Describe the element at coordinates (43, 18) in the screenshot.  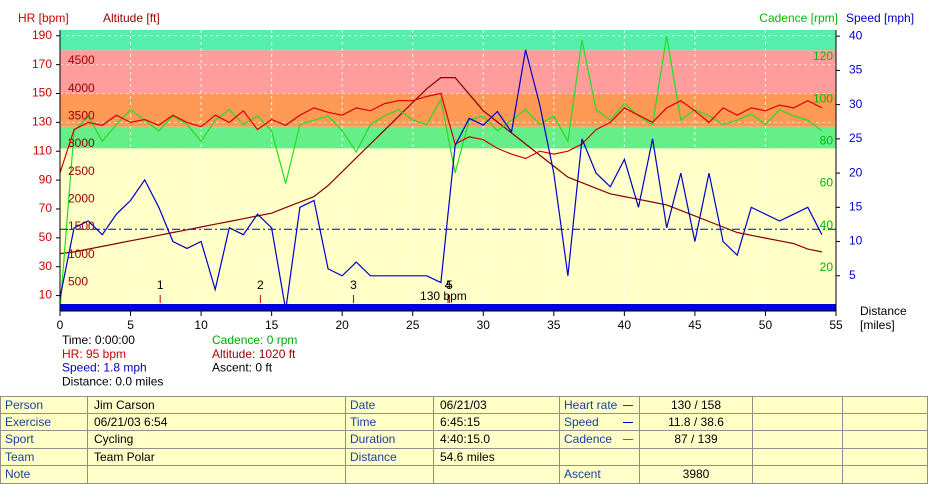
I see `axis-title: HR [bpm]` at that location.